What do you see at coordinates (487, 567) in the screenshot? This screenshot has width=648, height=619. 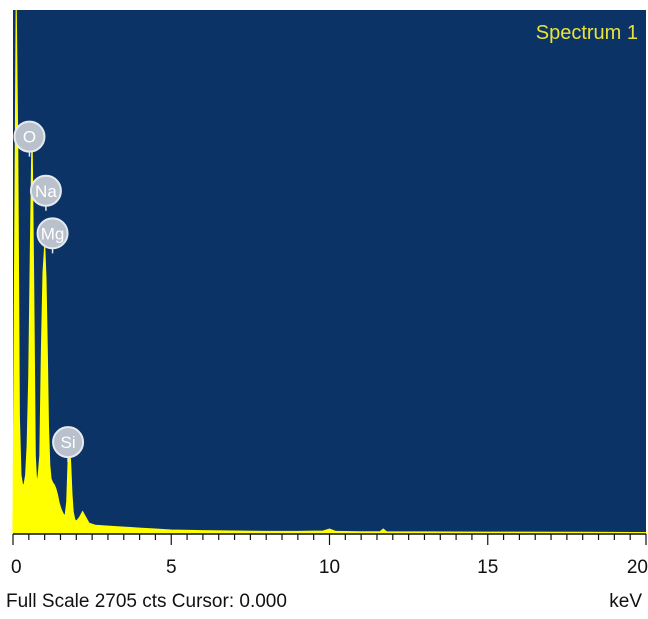 I see `x-tick-label: 15` at bounding box center [487, 567].